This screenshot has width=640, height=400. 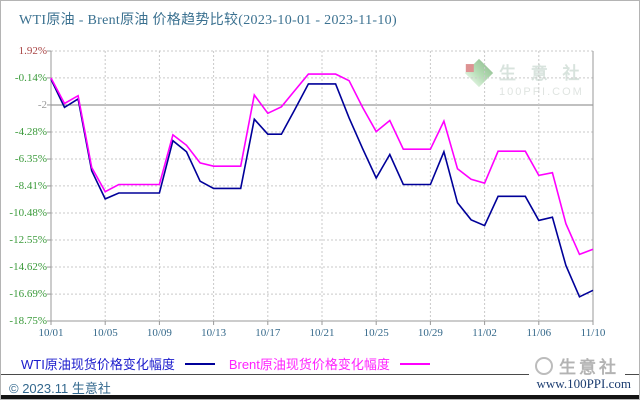 What do you see at coordinates (593, 333) in the screenshot?
I see `x-axis-label: 11/10` at bounding box center [593, 333].